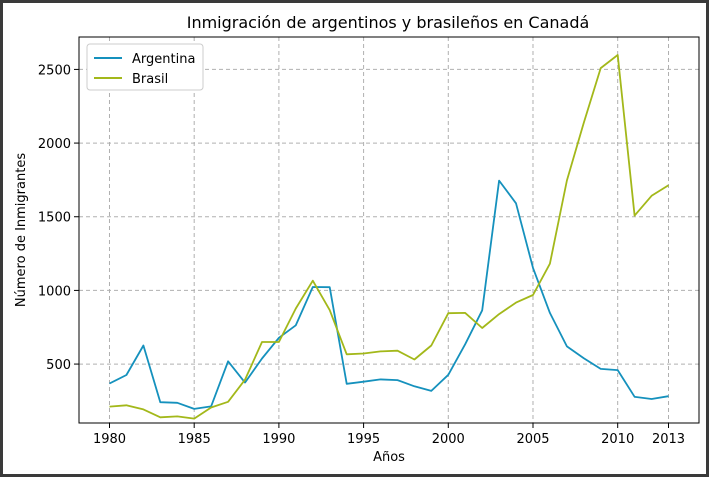 The width and height of the screenshot is (709, 477). I want to click on x-tick-label: 2005, so click(532, 439).